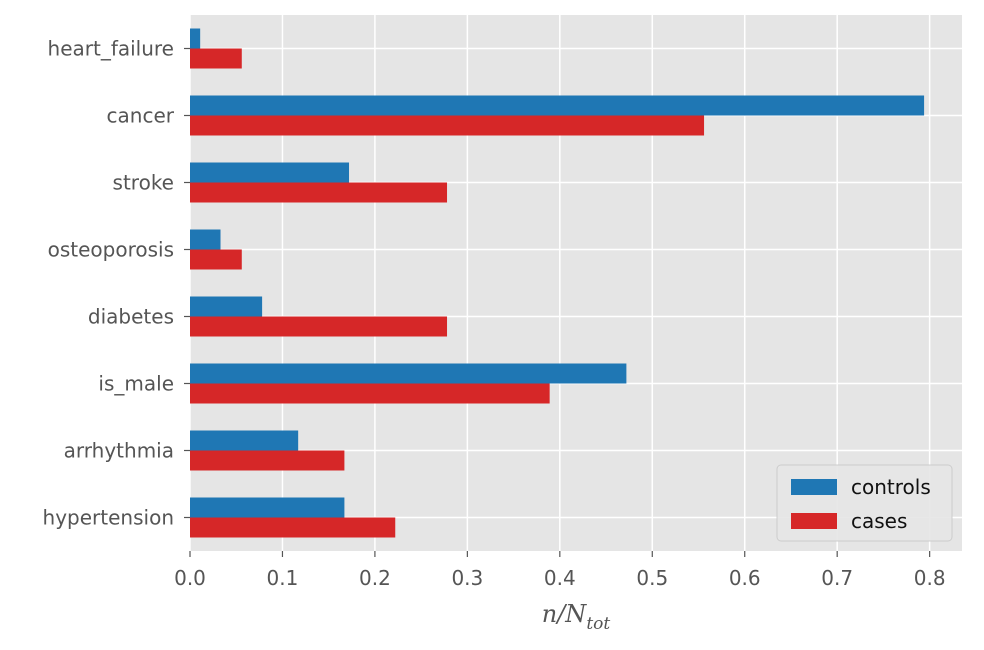 Image resolution: width=984 pixels, height=650 pixels. I want to click on x-tick-label: 0.5, so click(652, 578).